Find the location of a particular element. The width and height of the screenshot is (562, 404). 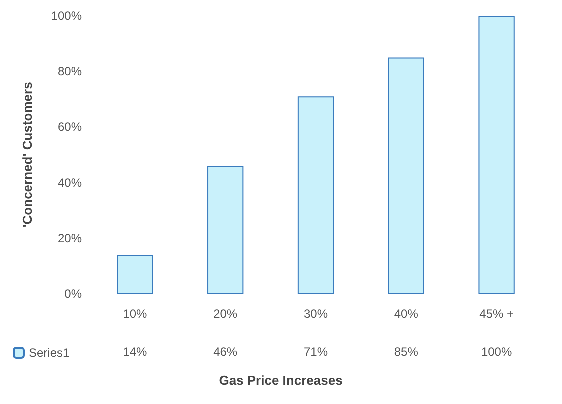

x-tick-label: 10% is located at coordinates (135, 314).